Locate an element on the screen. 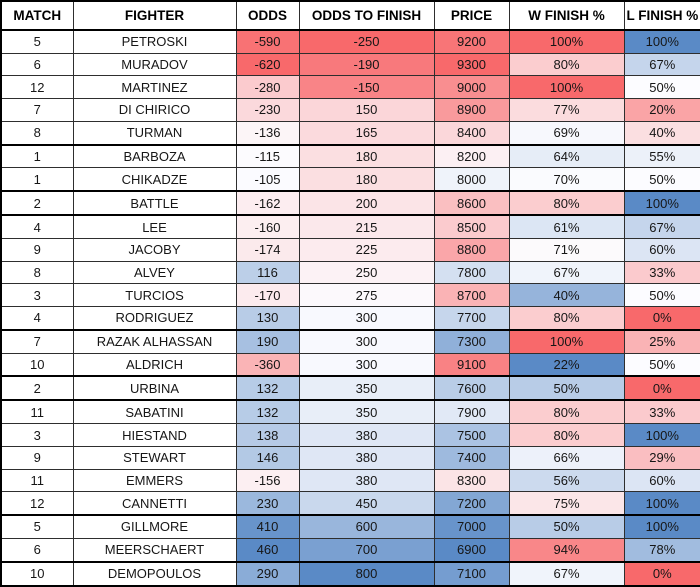 The height and width of the screenshot is (587, 700). cell-w-finish: 56% is located at coordinates (566, 480).